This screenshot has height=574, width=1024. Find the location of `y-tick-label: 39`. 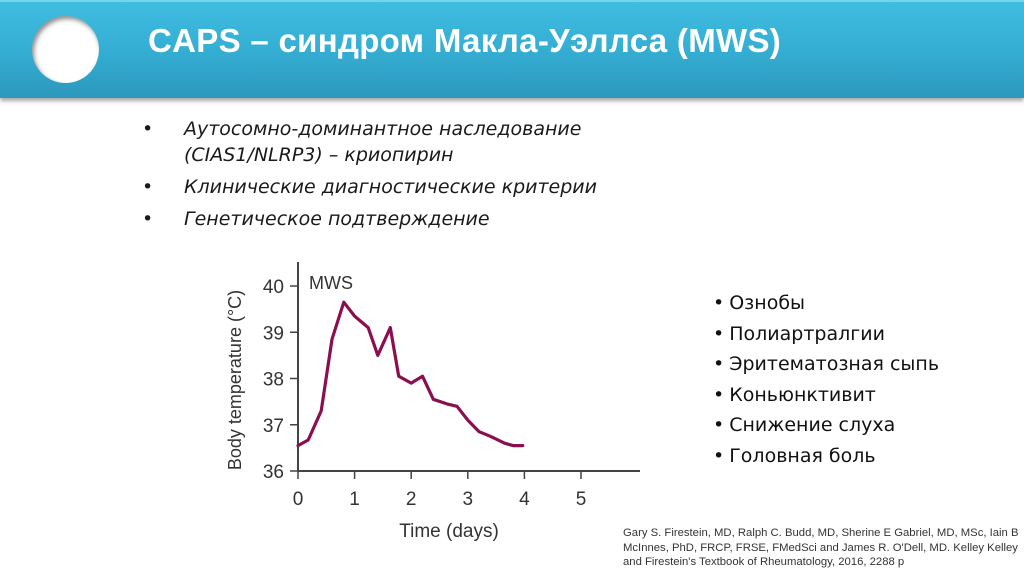

y-tick-label: 39 is located at coordinates (273, 333).